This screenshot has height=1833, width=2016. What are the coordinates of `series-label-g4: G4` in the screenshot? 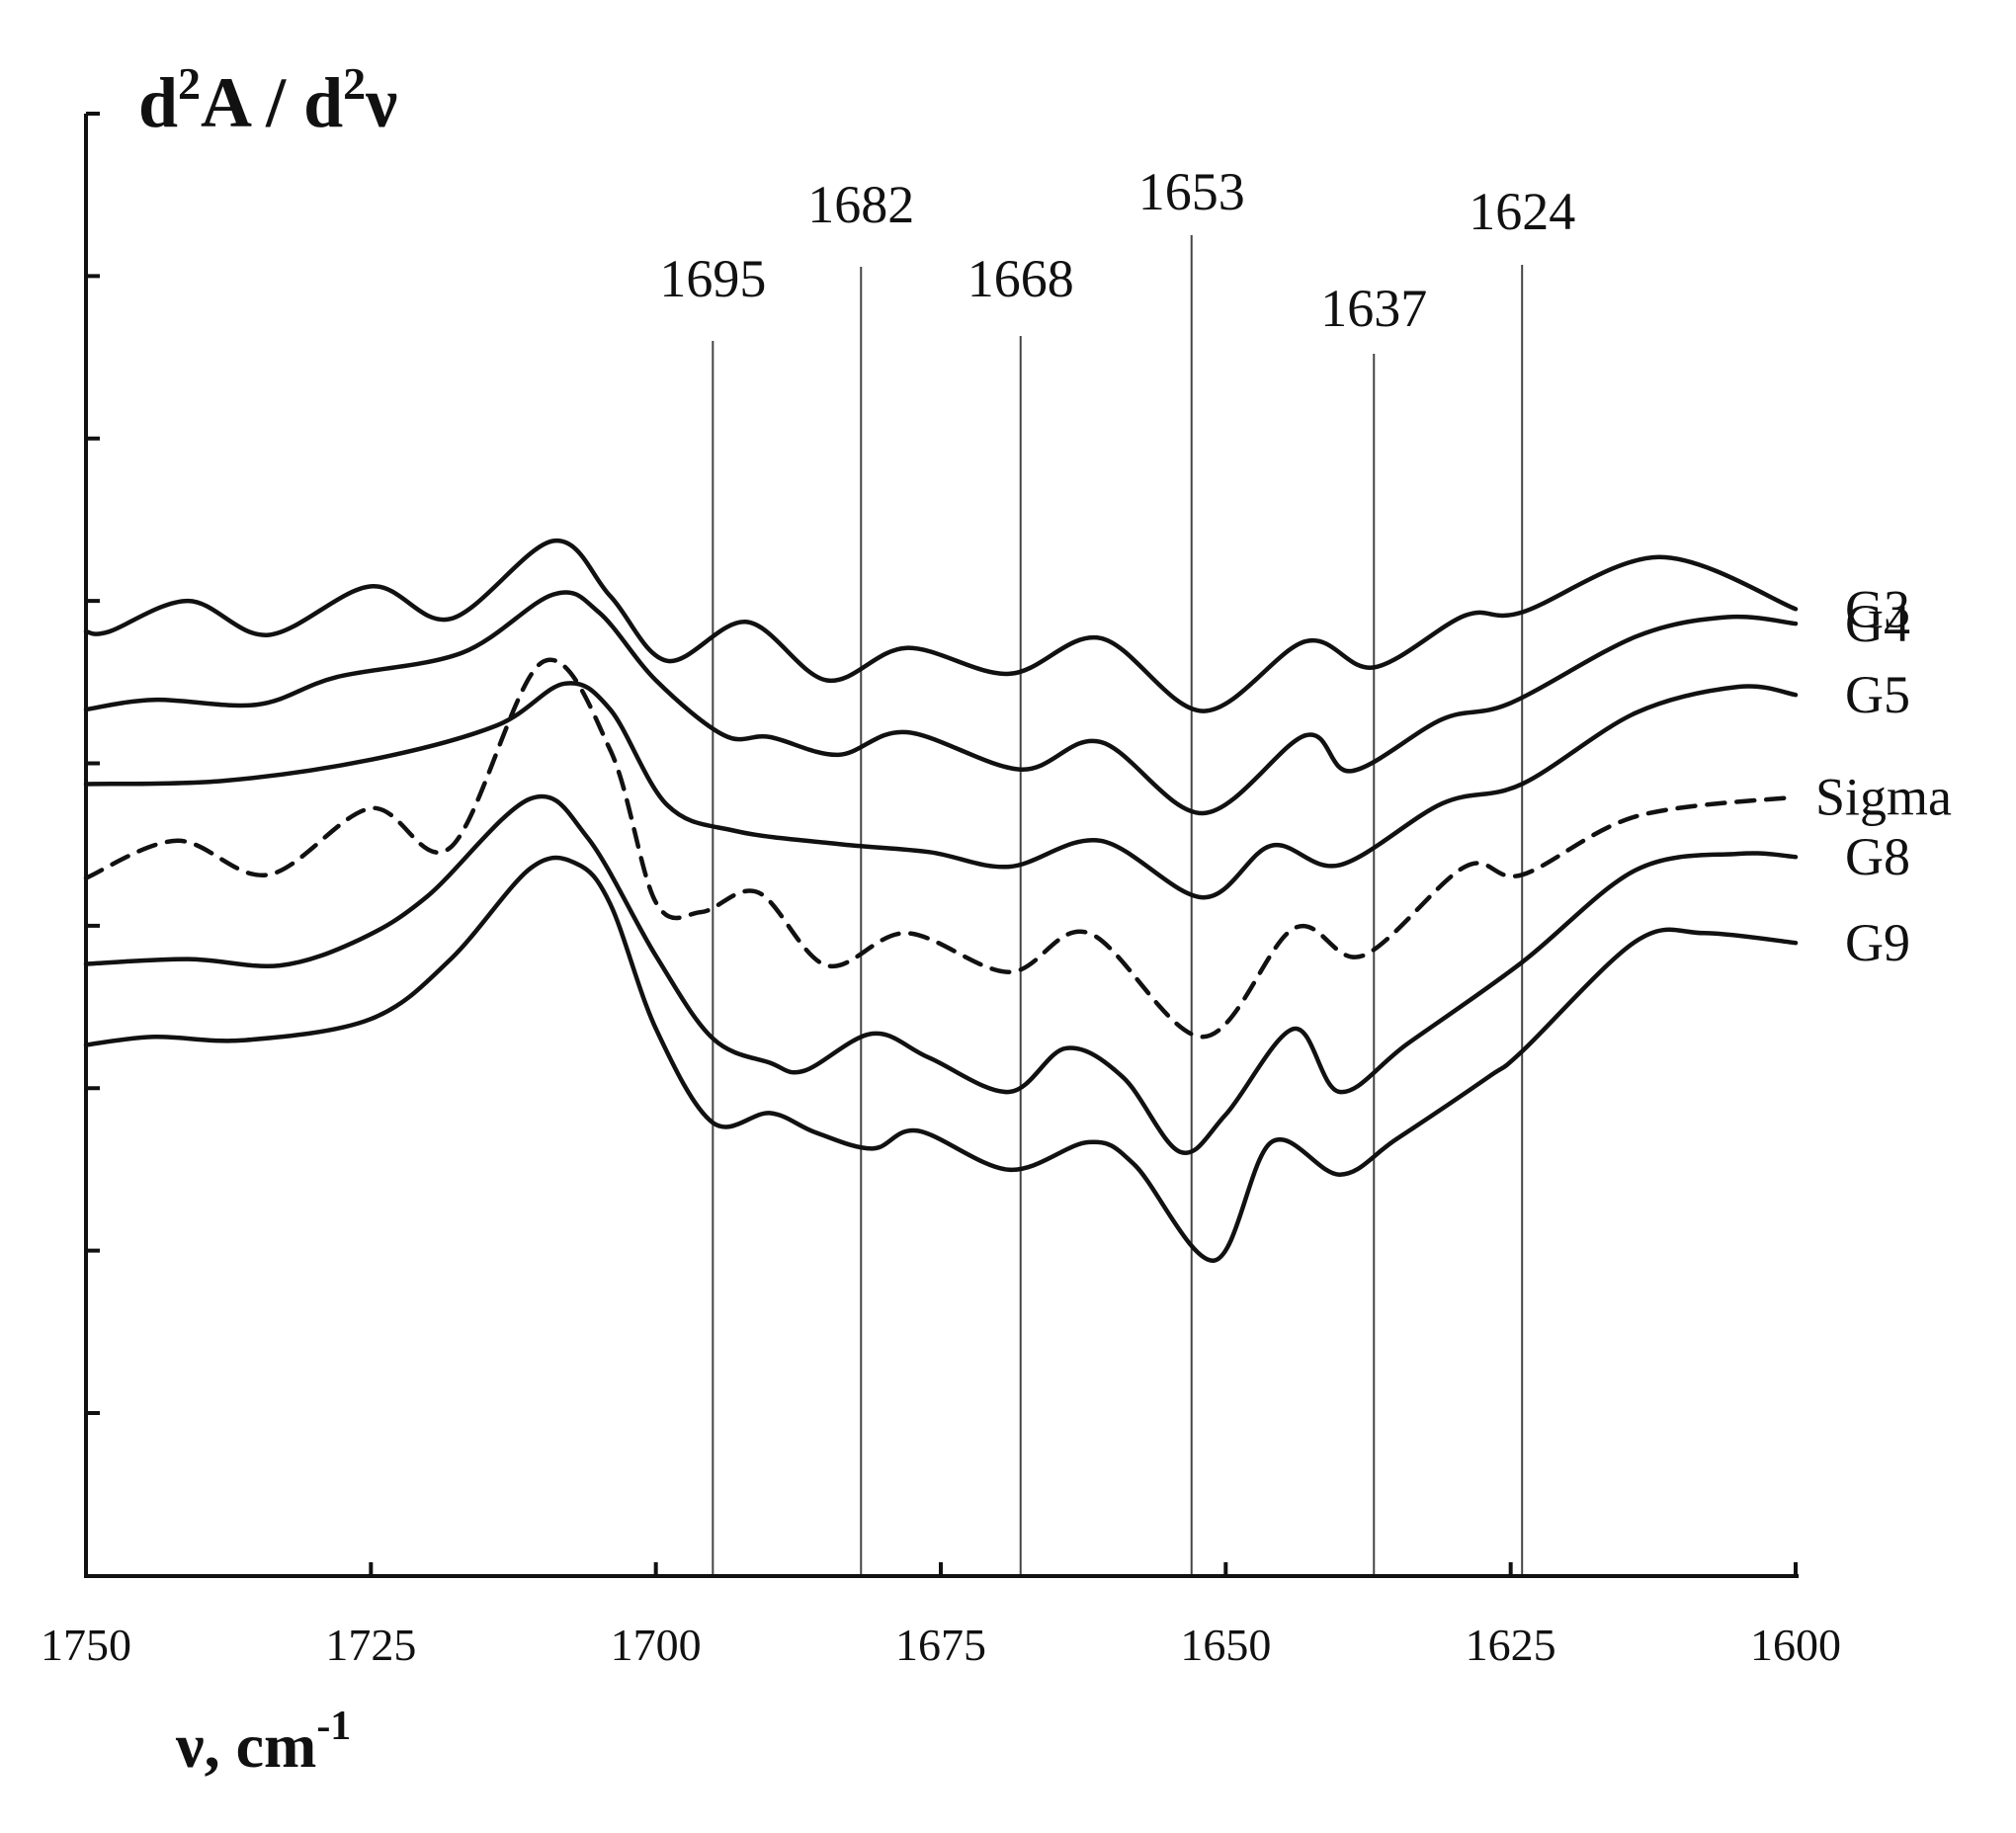 It's located at (1877, 623).